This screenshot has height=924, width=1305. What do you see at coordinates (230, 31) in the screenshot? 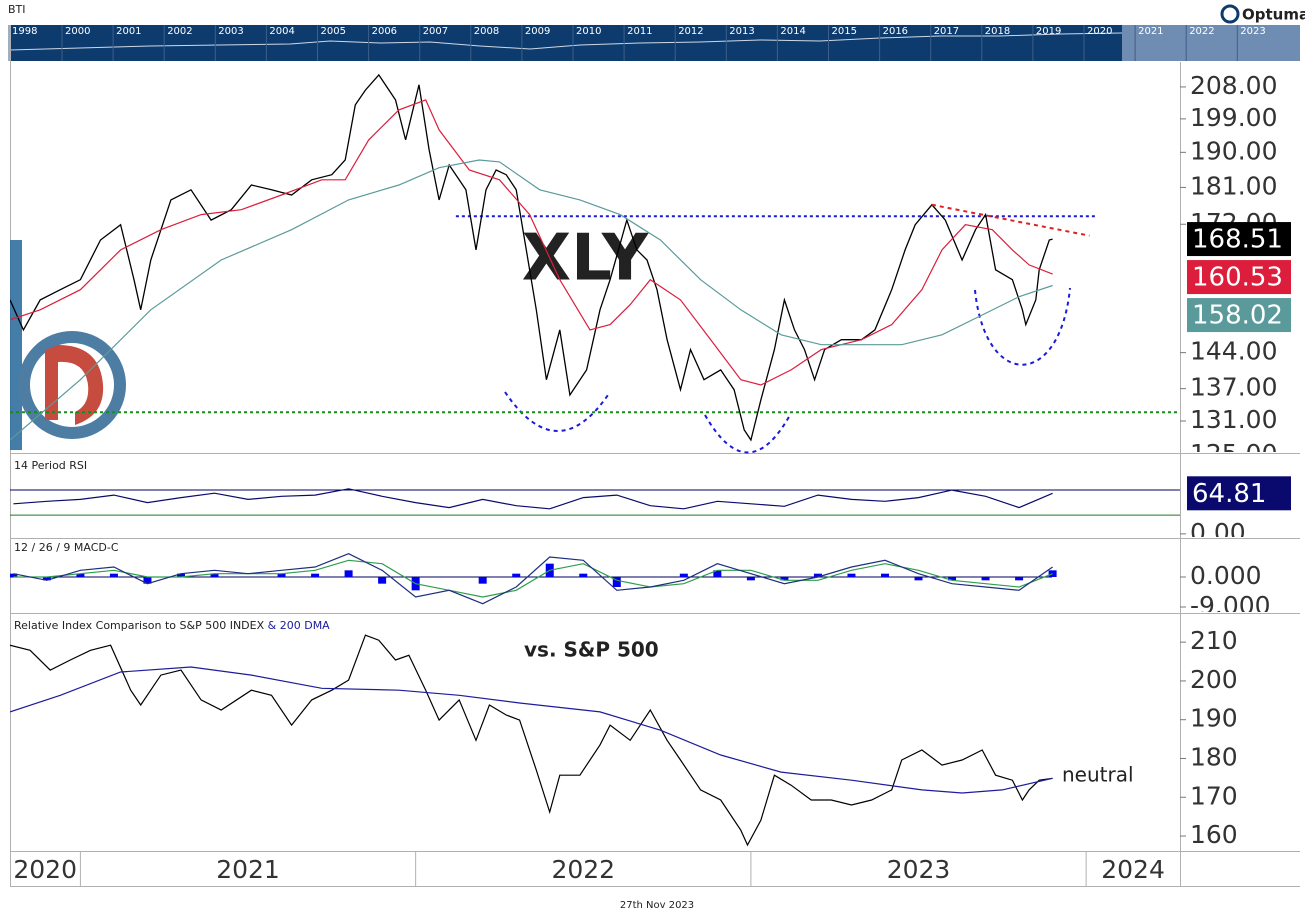
I see `timeline-year: 2003` at bounding box center [230, 31].